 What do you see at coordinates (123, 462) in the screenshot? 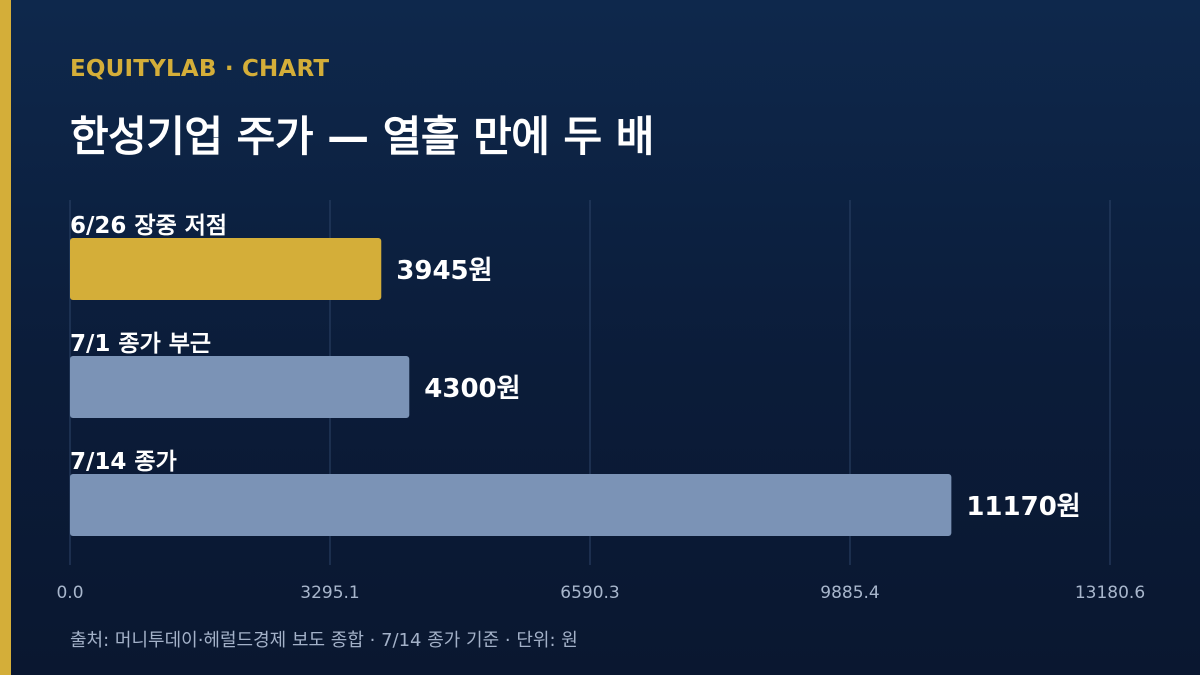
I see `category-label: 7/14 종가` at bounding box center [123, 462].